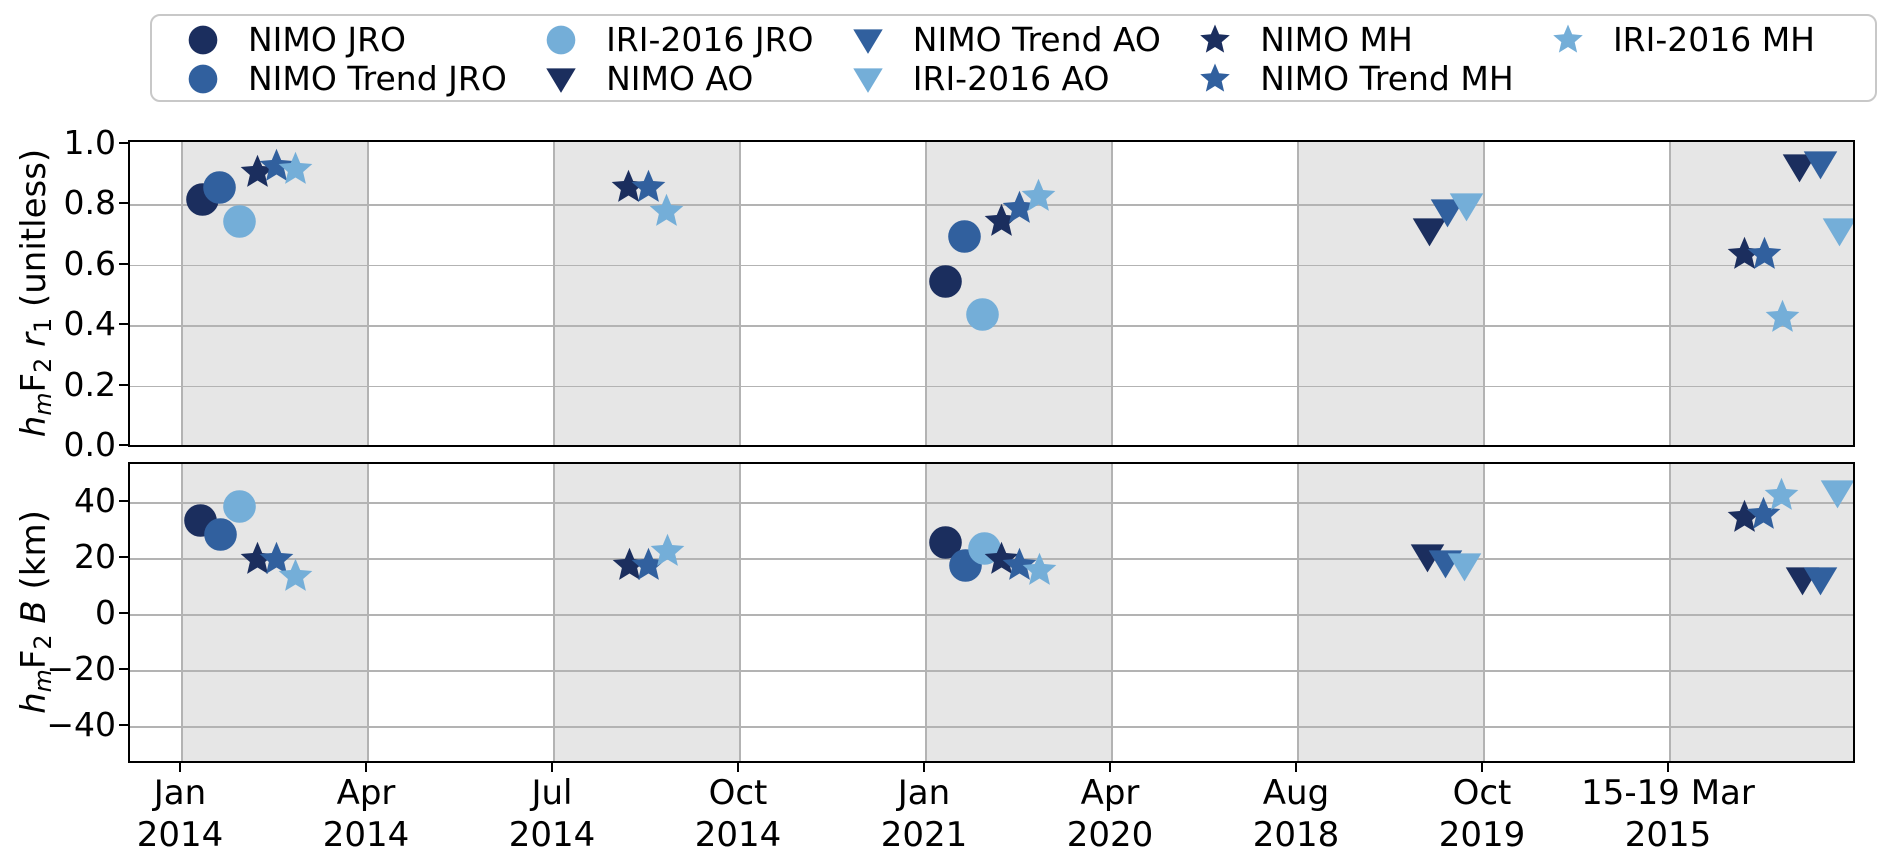 The image size is (1892, 861). I want to click on x-tick-label: Apr 2014, so click(366, 814).